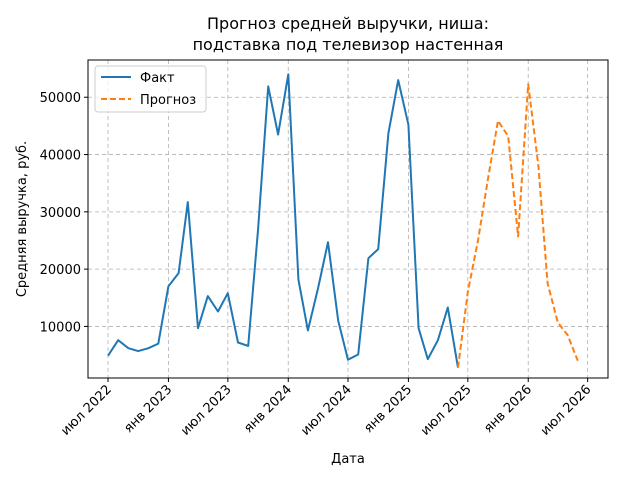 The width and height of the screenshot is (640, 480). I want to click on legend-label-fact: Факт, so click(157, 78).